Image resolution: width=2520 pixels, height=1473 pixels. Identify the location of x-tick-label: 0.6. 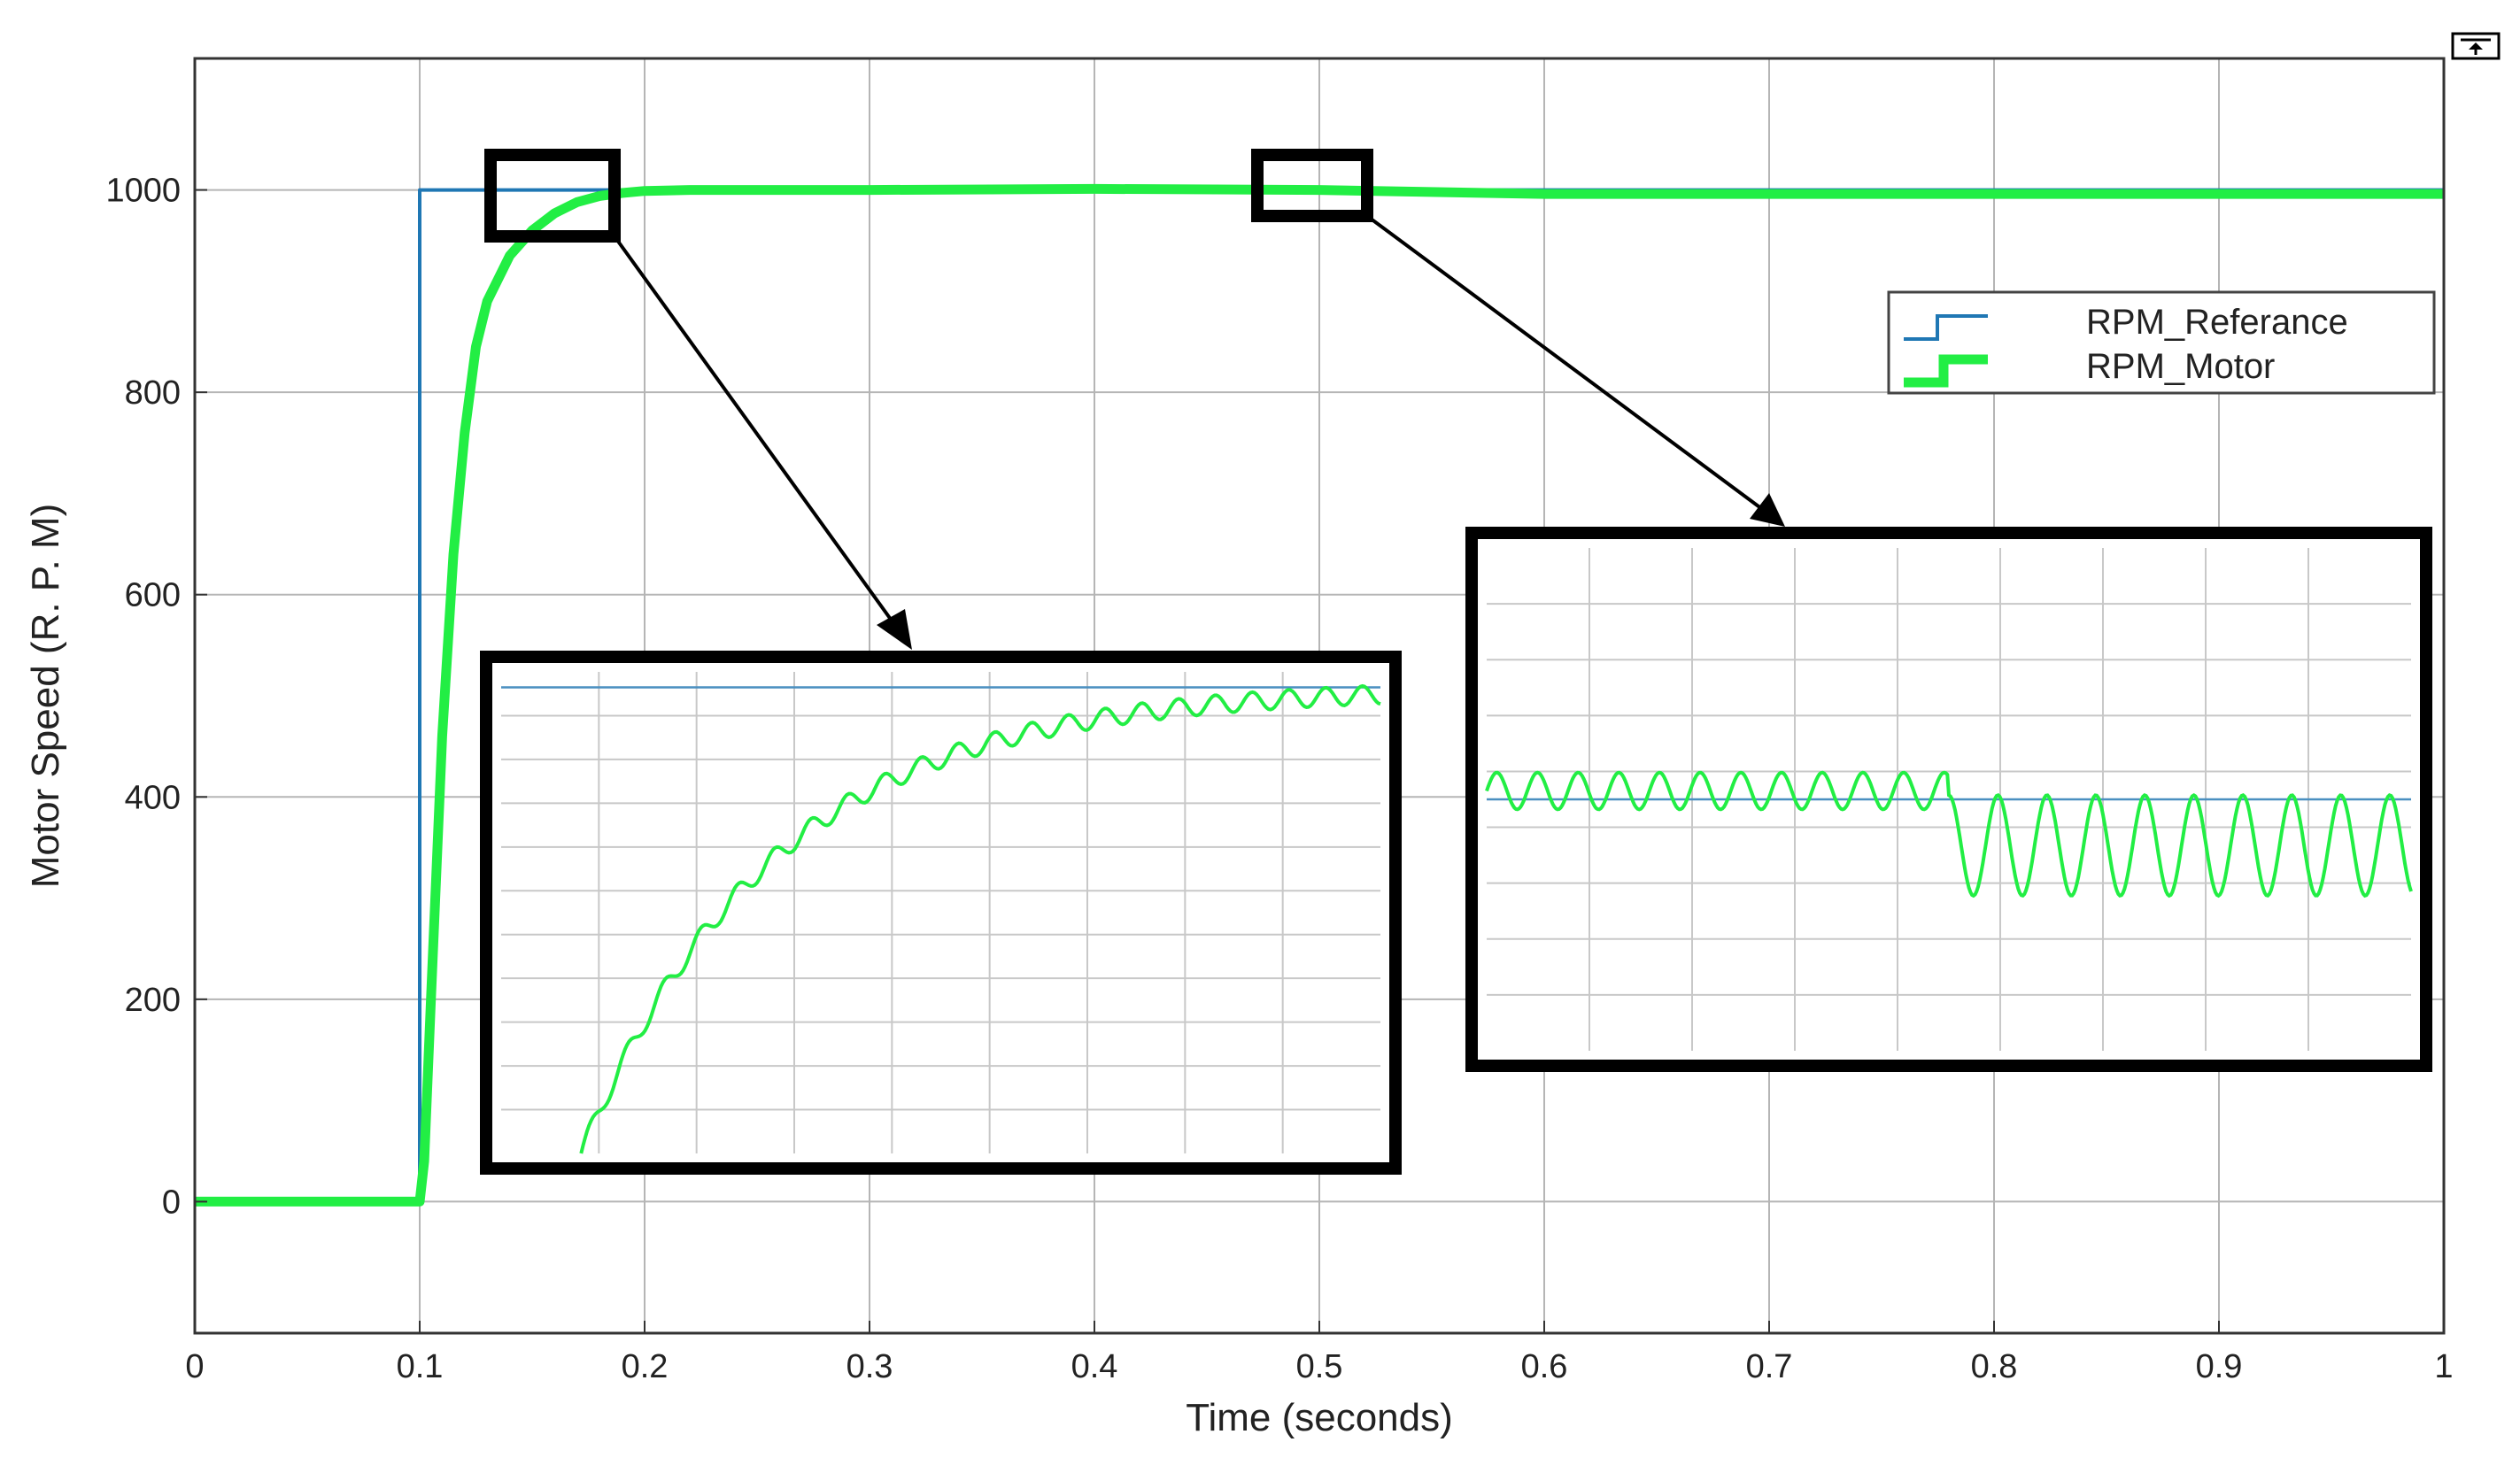
(1544, 1366).